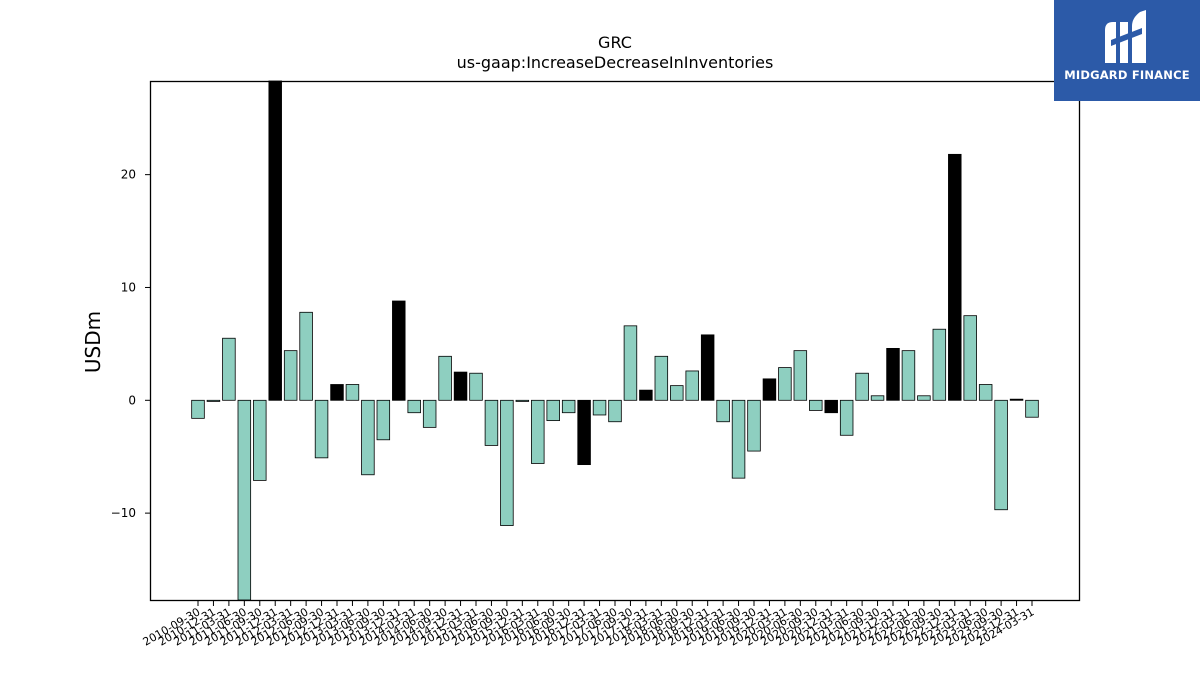 The width and height of the screenshot is (1200, 675). I want to click on midgard-logo-icon, so click(1125, 36).